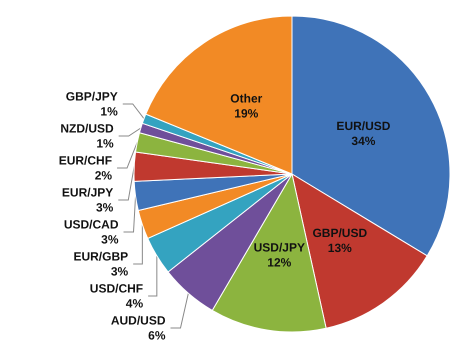 This screenshot has width=460, height=344. I want to click on data-label: 12%, so click(279, 263).